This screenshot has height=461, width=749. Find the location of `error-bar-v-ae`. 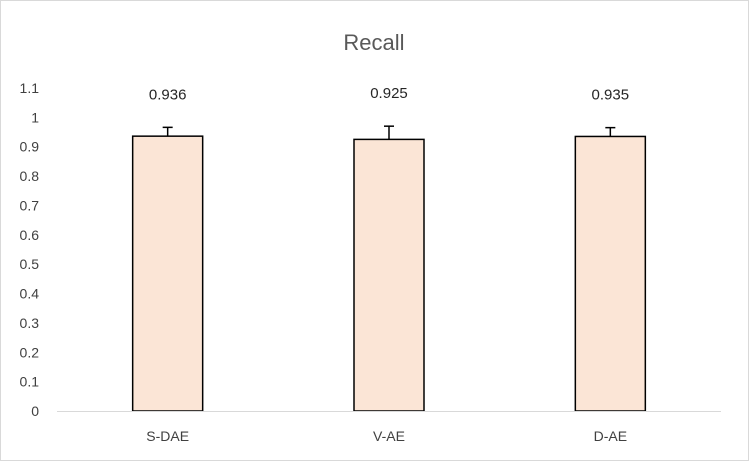

error-bar-v-ae is located at coordinates (389, 132).